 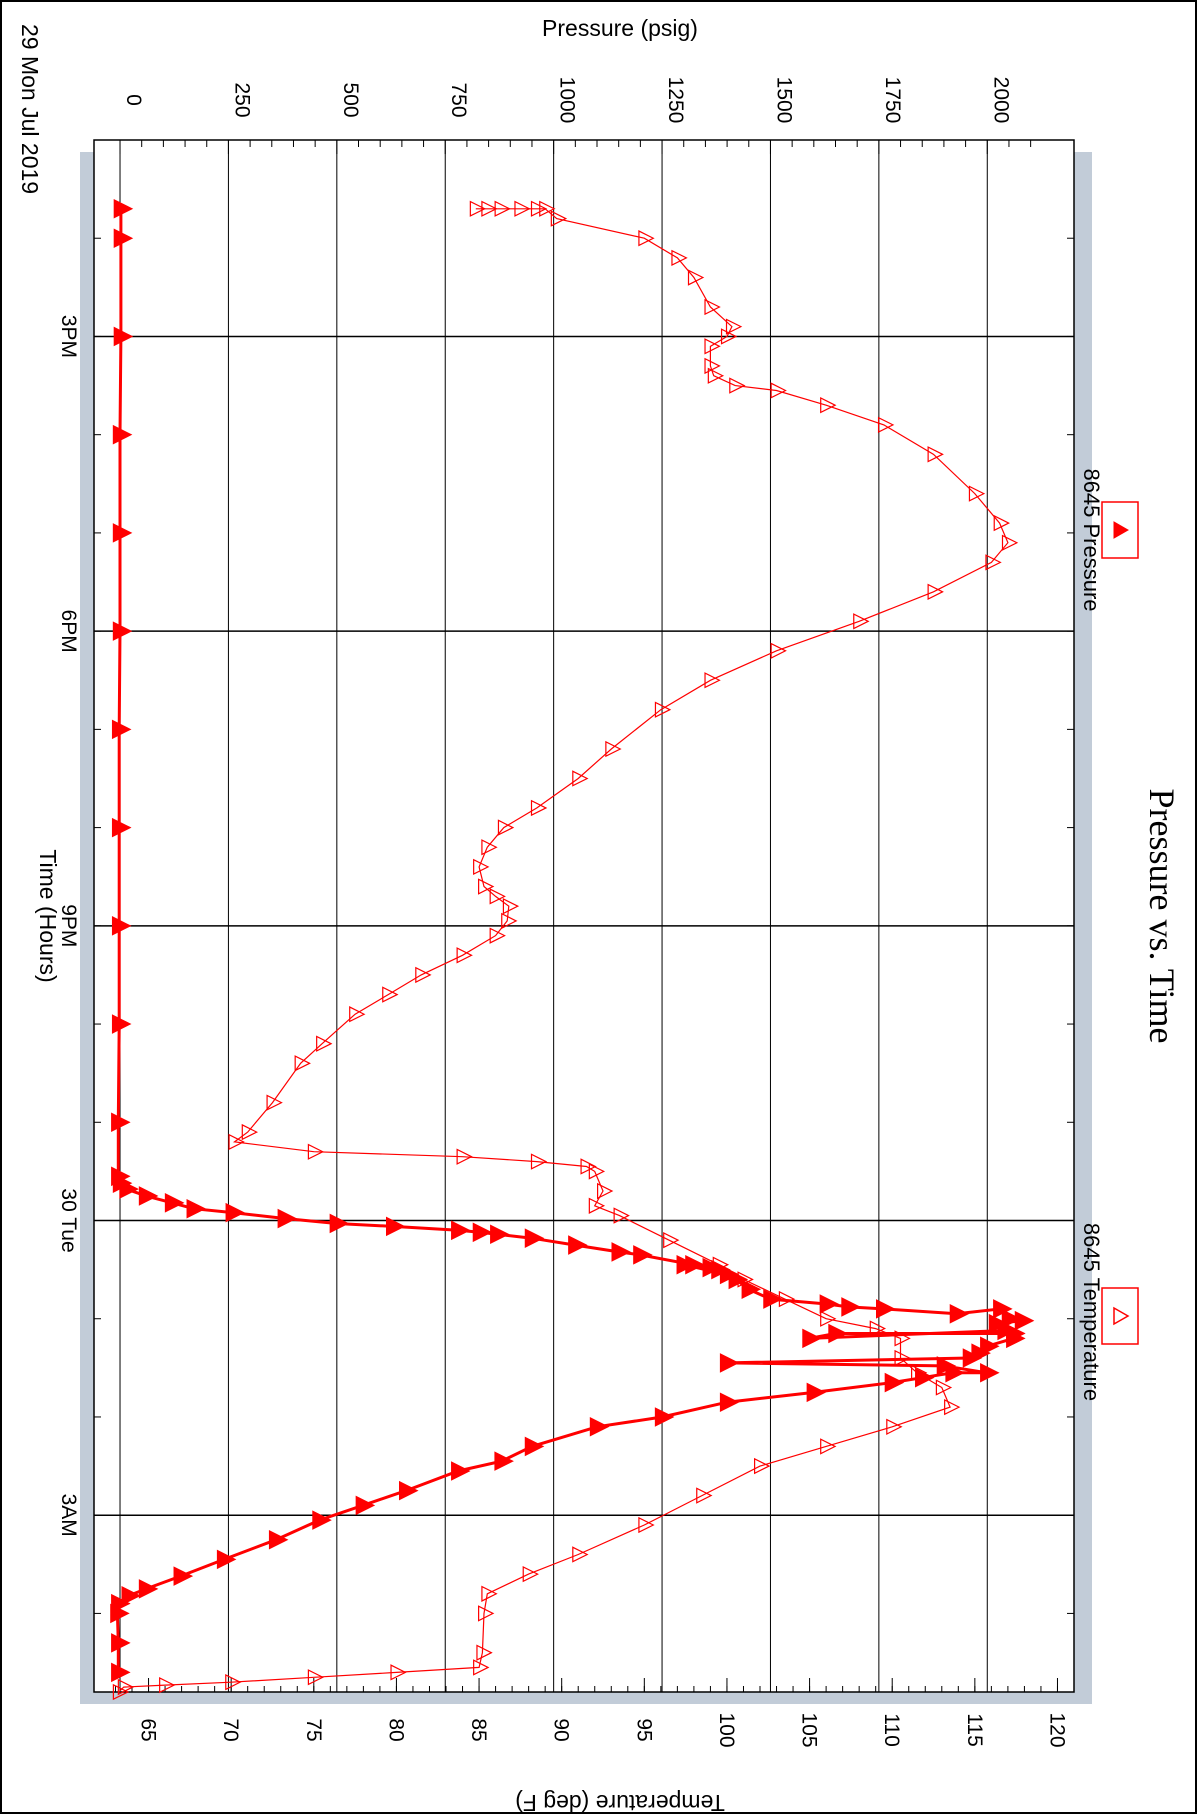 What do you see at coordinates (891, 1729) in the screenshot?
I see `temperature-tick-label-group: 110` at bounding box center [891, 1729].